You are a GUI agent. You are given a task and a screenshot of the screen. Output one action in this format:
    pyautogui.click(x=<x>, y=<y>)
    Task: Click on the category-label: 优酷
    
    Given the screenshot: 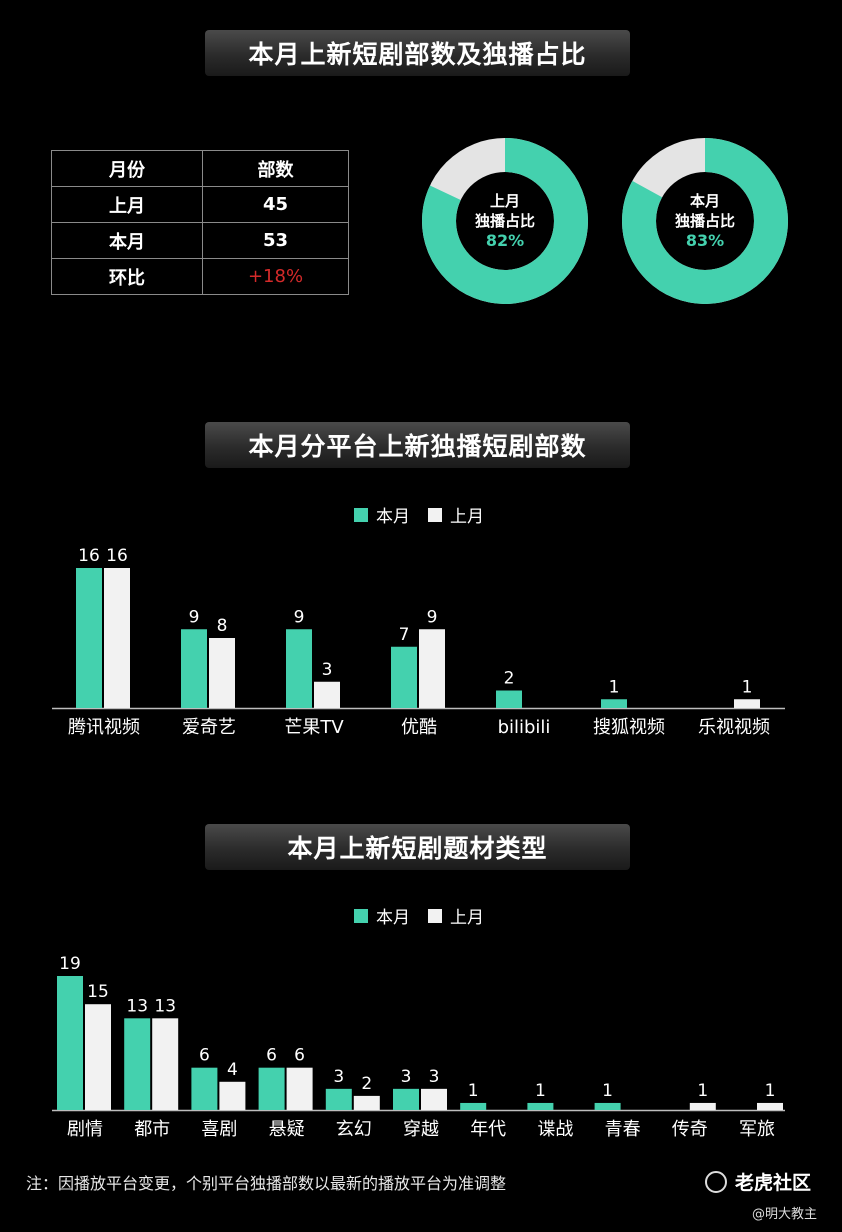 What is the action you would take?
    pyautogui.click(x=419, y=727)
    